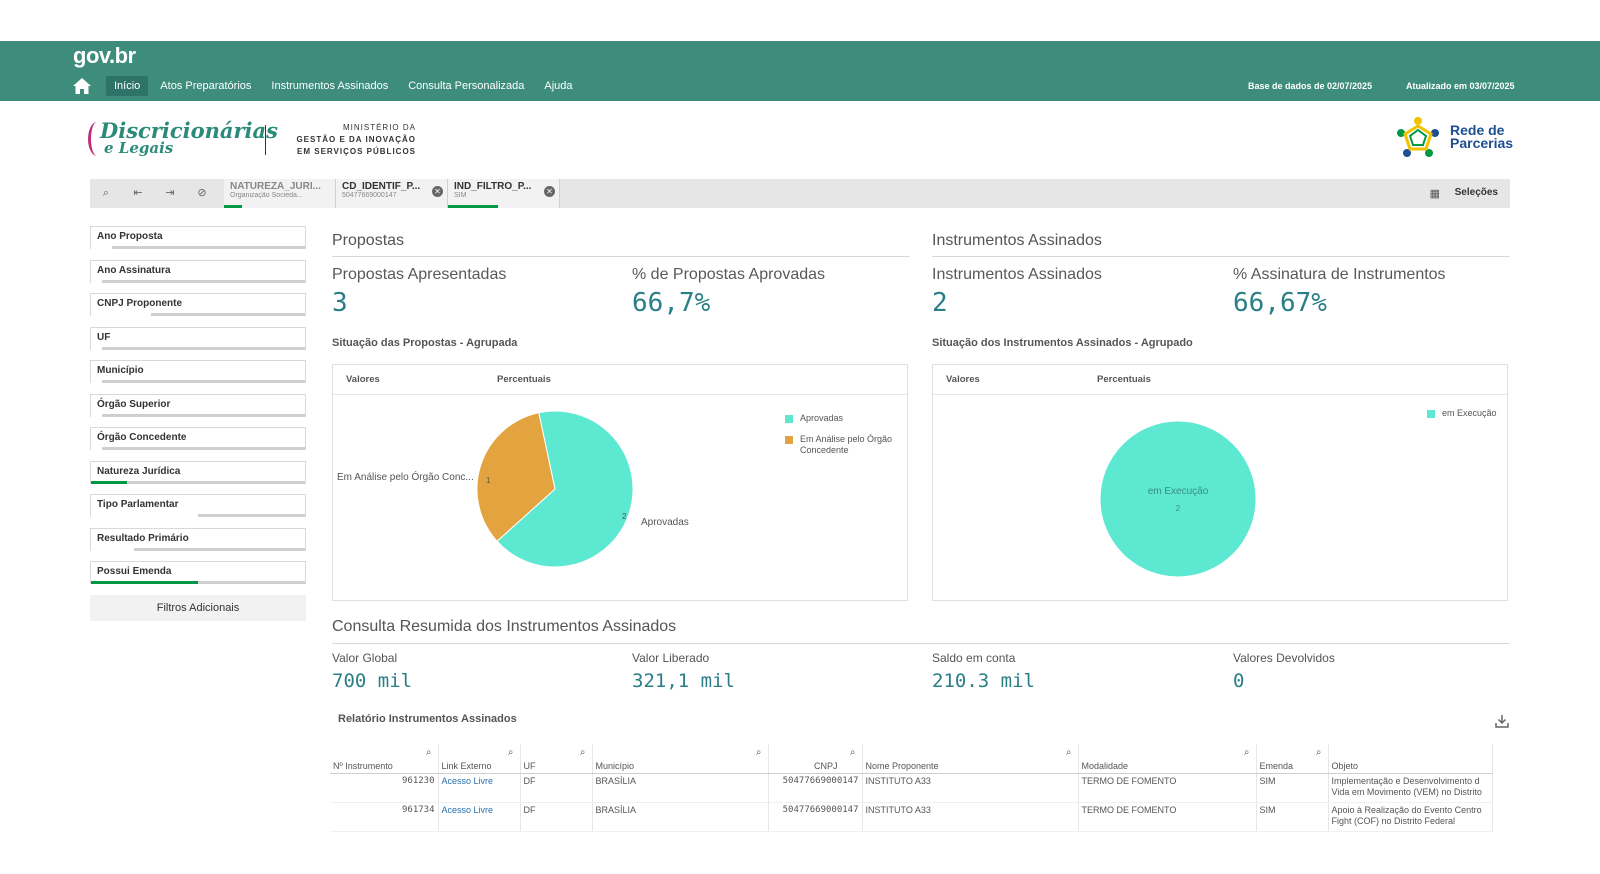 Image resolution: width=1600 pixels, height=874 pixels. What do you see at coordinates (1502, 721) in the screenshot?
I see `download-icon` at bounding box center [1502, 721].